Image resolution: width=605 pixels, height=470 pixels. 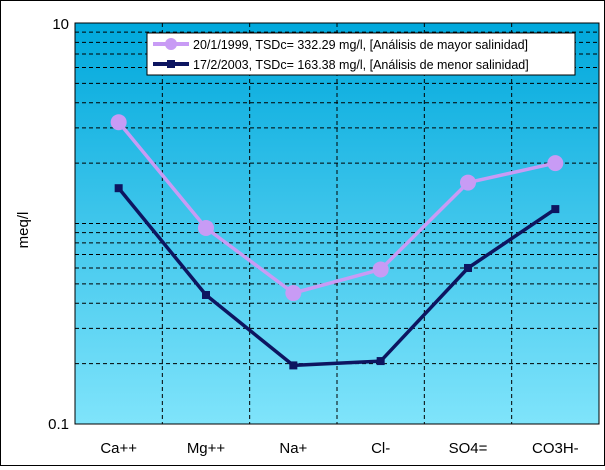 I want to click on x-tick-label: CO3H-, so click(x=555, y=448).